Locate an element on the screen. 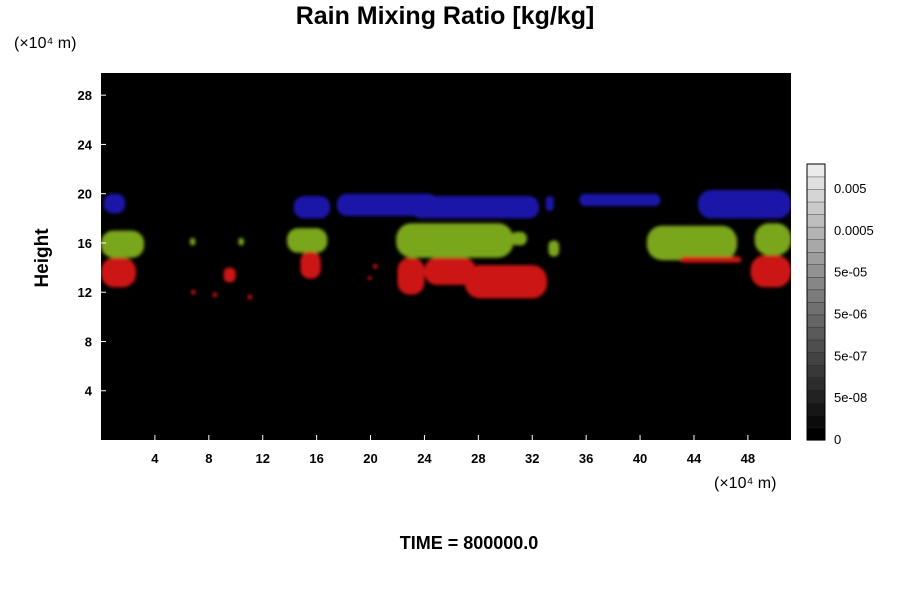 The width and height of the screenshot is (900, 600). colorbar-tick-label: 5e-05 is located at coordinates (850, 272).